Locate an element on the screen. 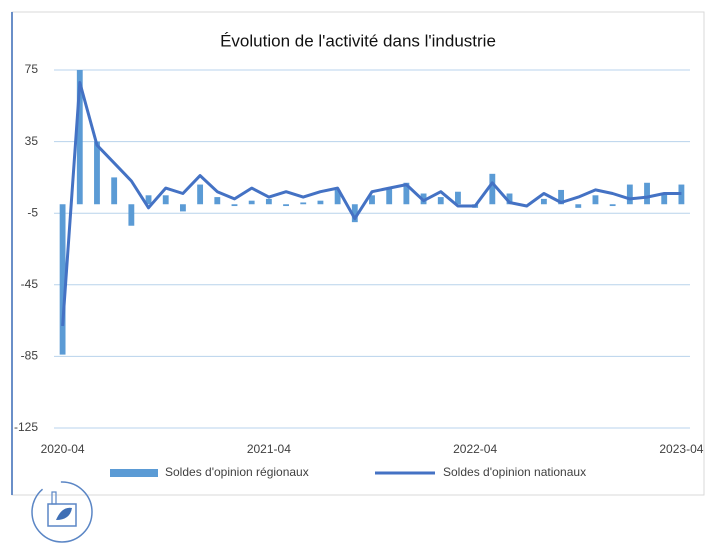  y-tick-label: -85 is located at coordinates (30, 356).